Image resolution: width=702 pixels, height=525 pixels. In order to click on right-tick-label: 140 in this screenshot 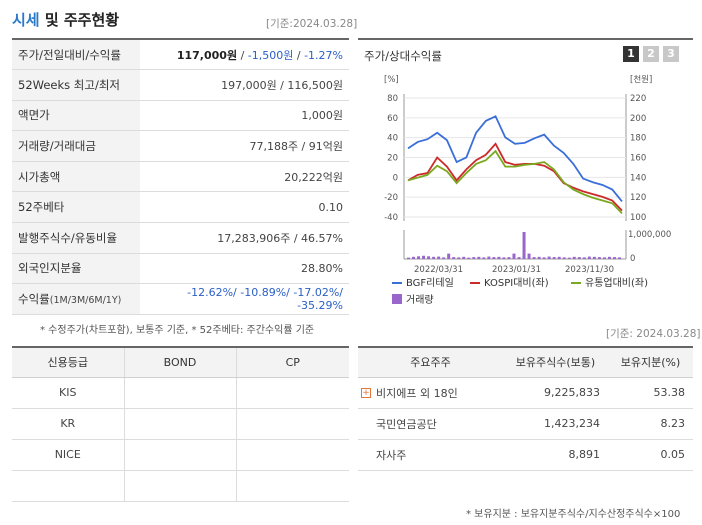, I will do `click(638, 178)`.